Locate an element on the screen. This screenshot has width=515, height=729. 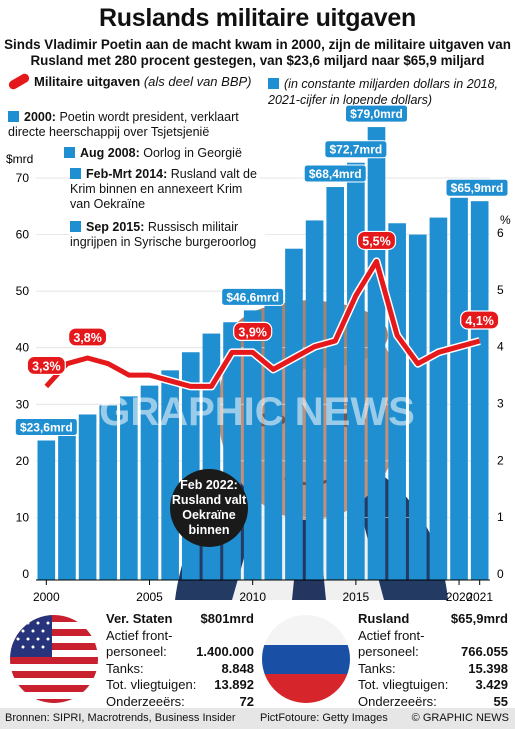
y-left-tick: 70 is located at coordinates (23, 178).